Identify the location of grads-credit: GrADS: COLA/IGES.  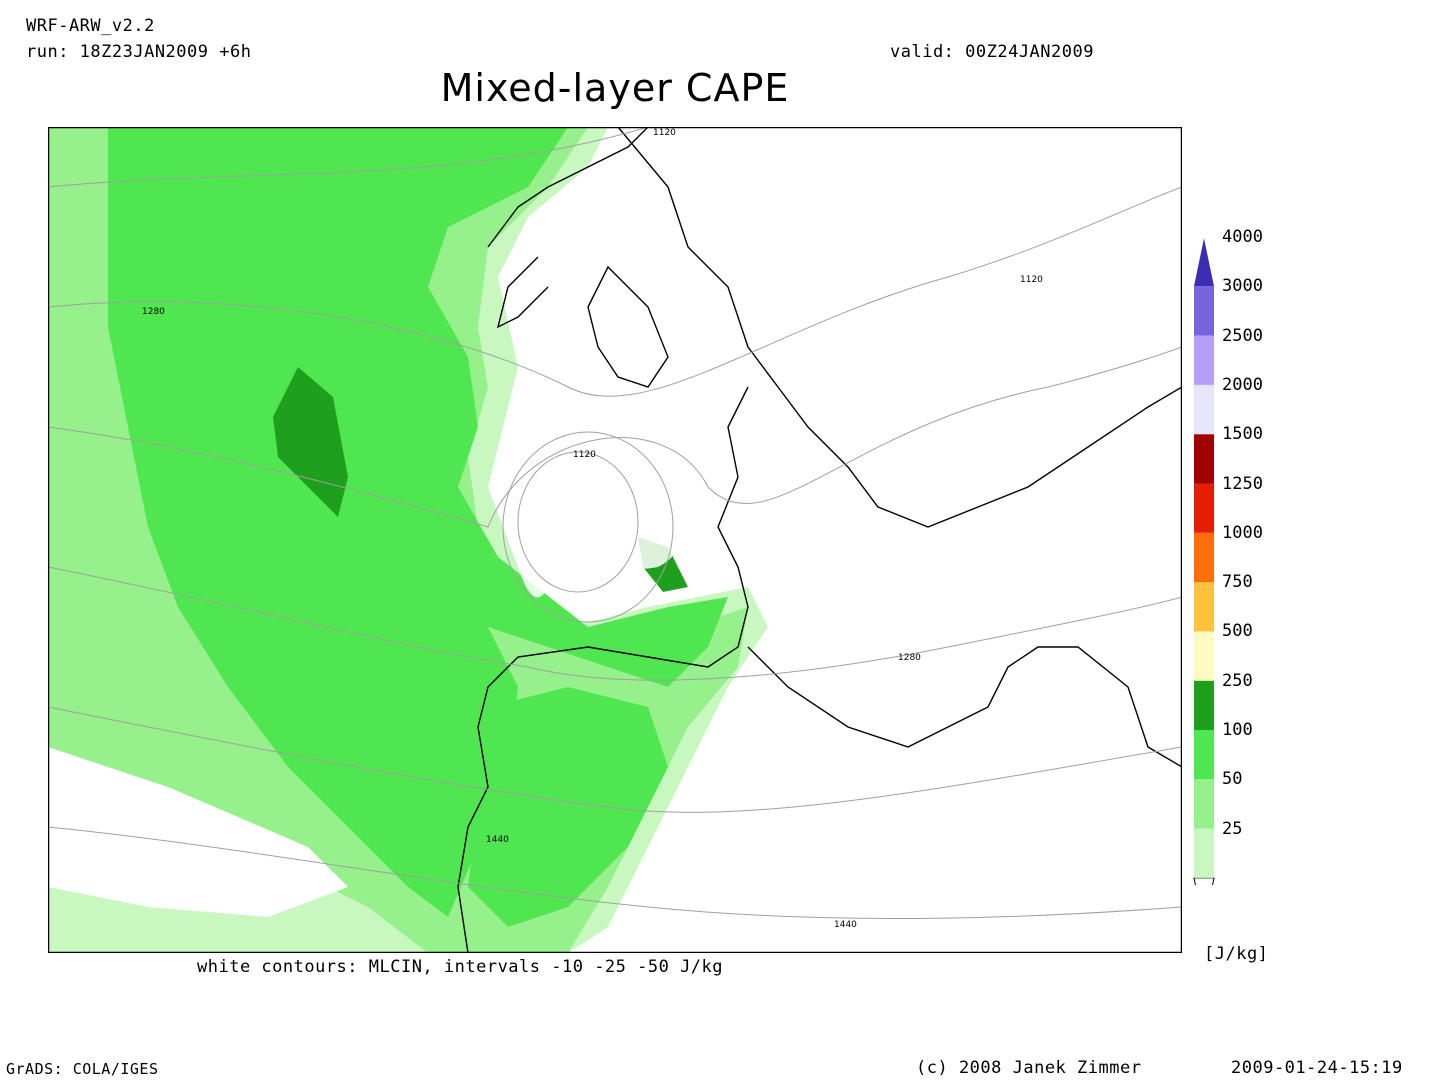
(82, 1069).